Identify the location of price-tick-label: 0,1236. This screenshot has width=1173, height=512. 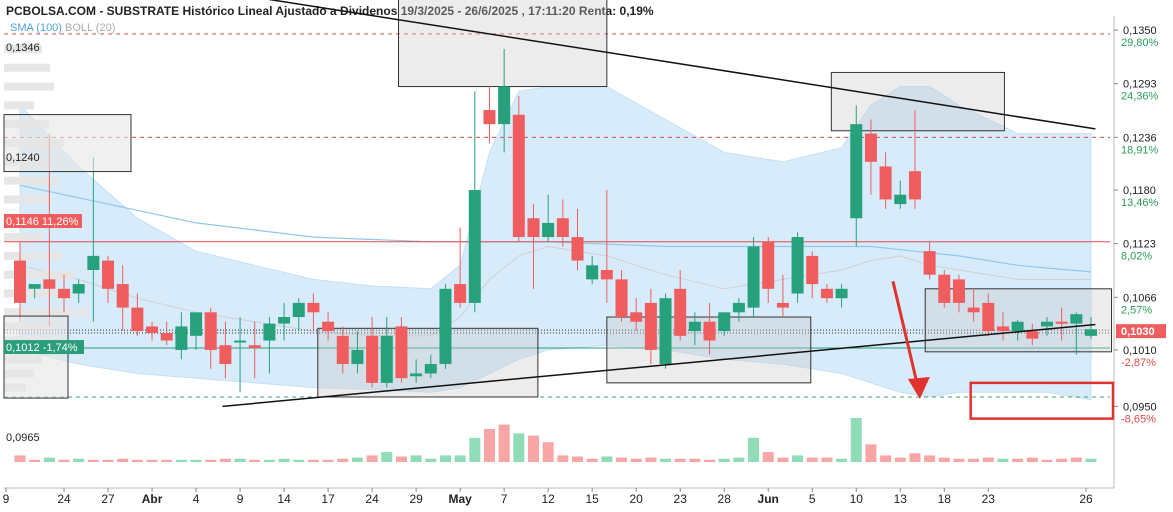
(1140, 138).